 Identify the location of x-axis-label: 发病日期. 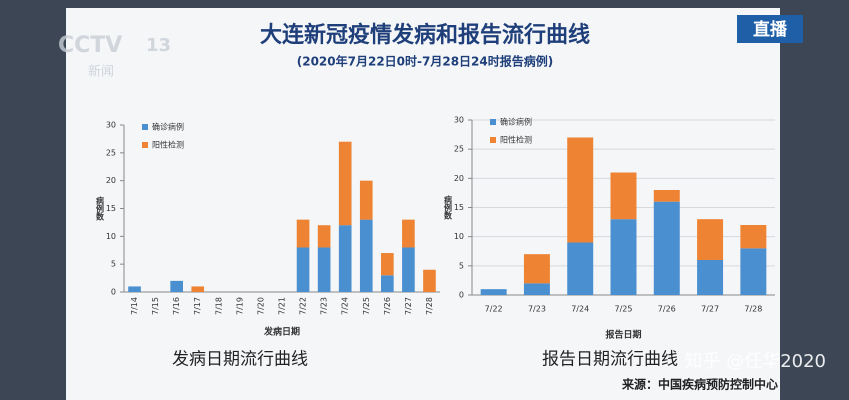
(281, 332).